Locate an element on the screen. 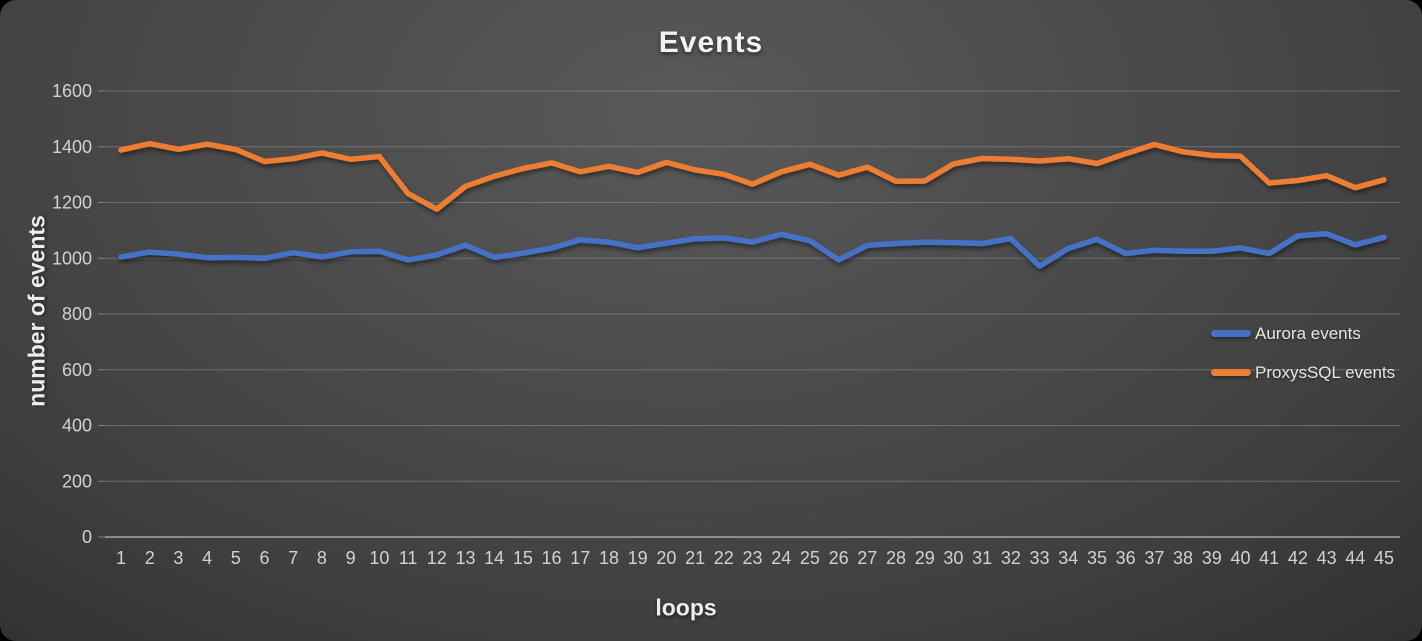 The image size is (1422, 641). y-tick-label: 800 is located at coordinates (77, 314).